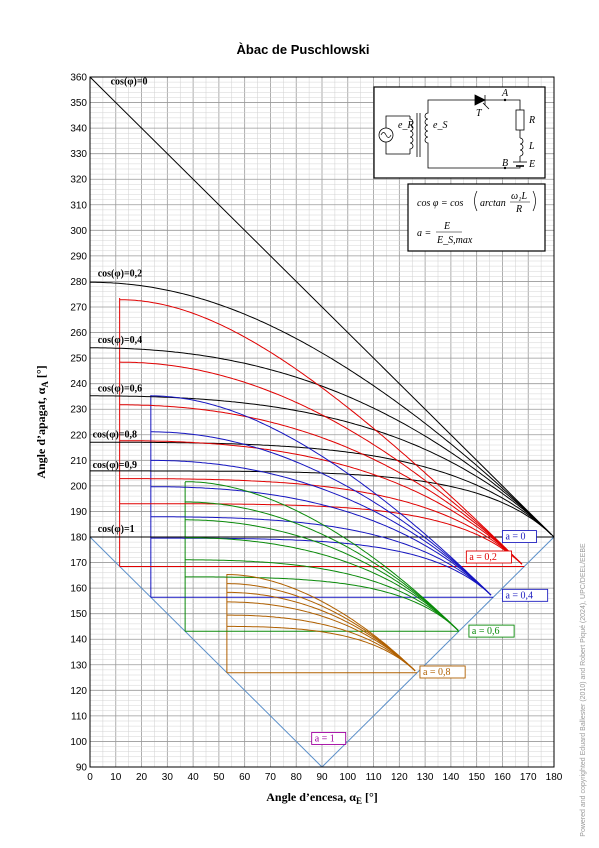 Image resolution: width=599 pixels, height=848 pixels. Describe the element at coordinates (519, 196) in the screenshot. I see `formula-num: ω₁L` at that location.